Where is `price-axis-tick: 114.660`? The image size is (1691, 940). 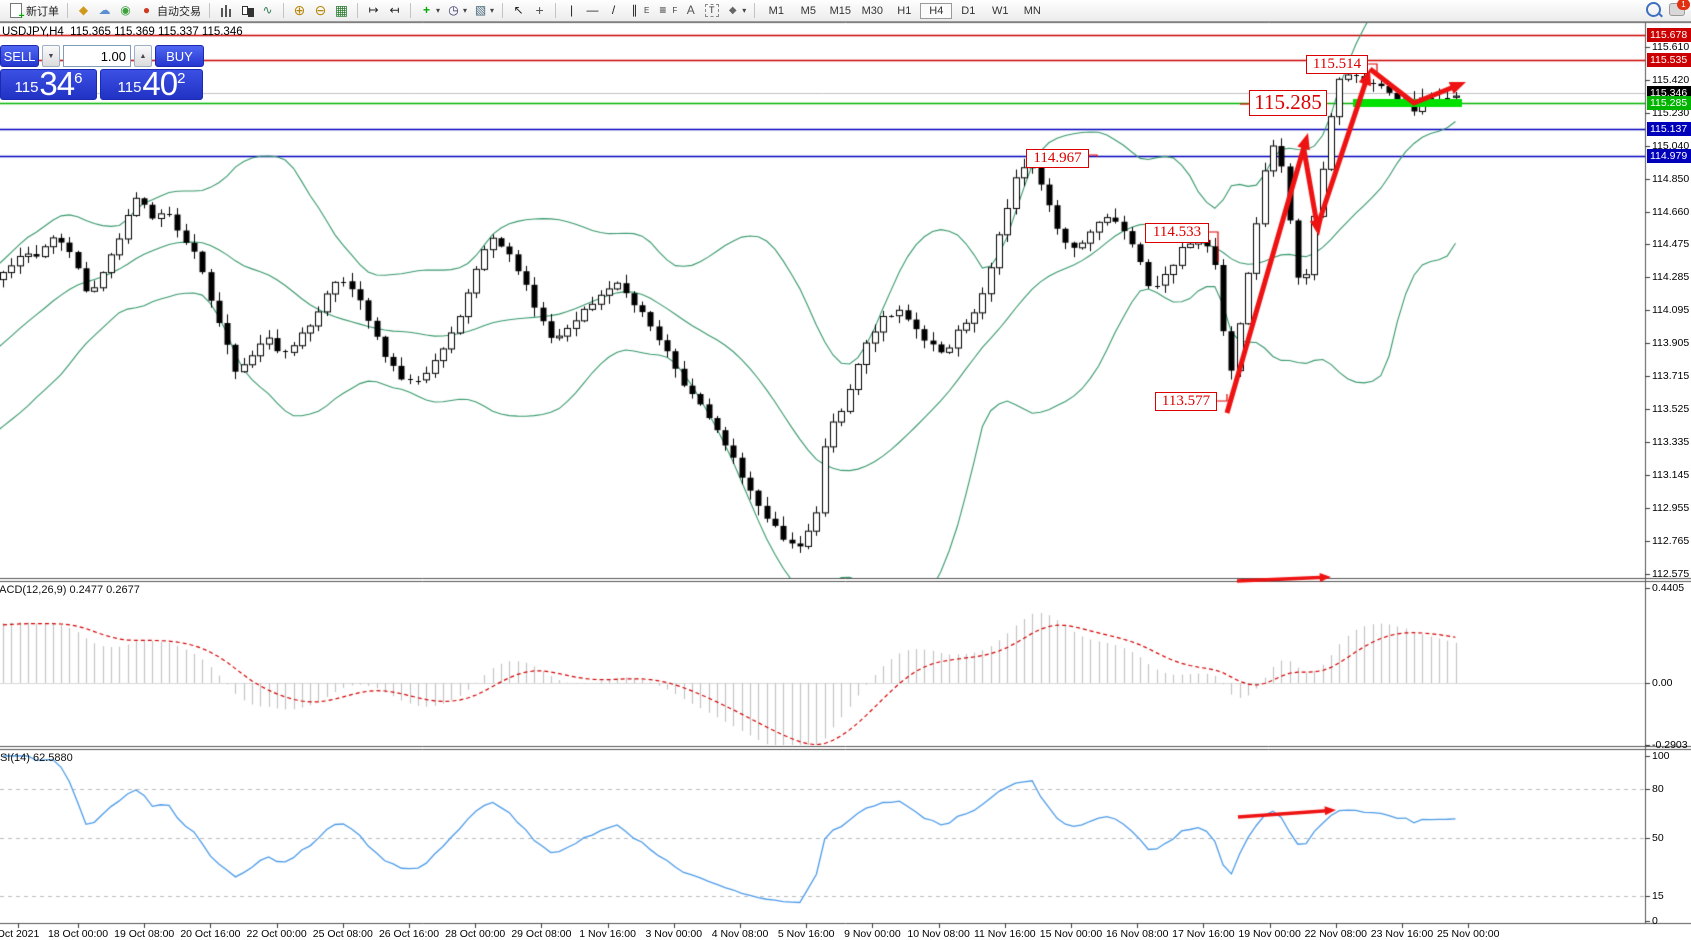
price-axis-tick: 114.660 is located at coordinates (1671, 211).